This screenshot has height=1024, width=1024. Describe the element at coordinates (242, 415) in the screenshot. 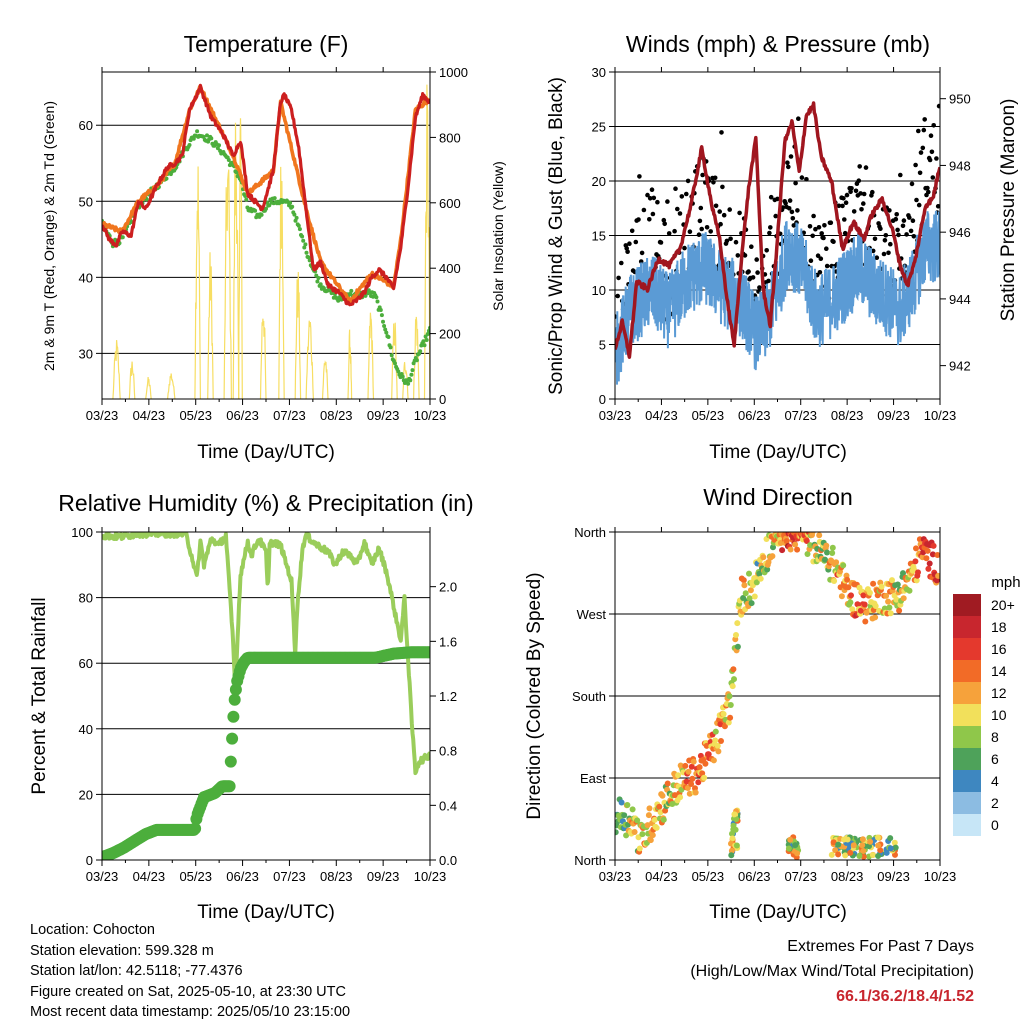

I see `temperature-xtick-label: 06/23` at that location.